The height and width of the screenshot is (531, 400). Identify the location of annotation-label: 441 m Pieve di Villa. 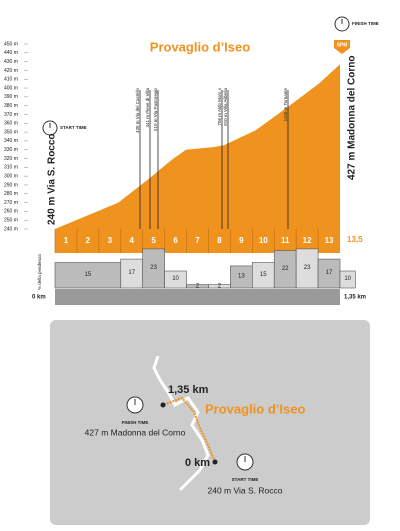
(147, 108).